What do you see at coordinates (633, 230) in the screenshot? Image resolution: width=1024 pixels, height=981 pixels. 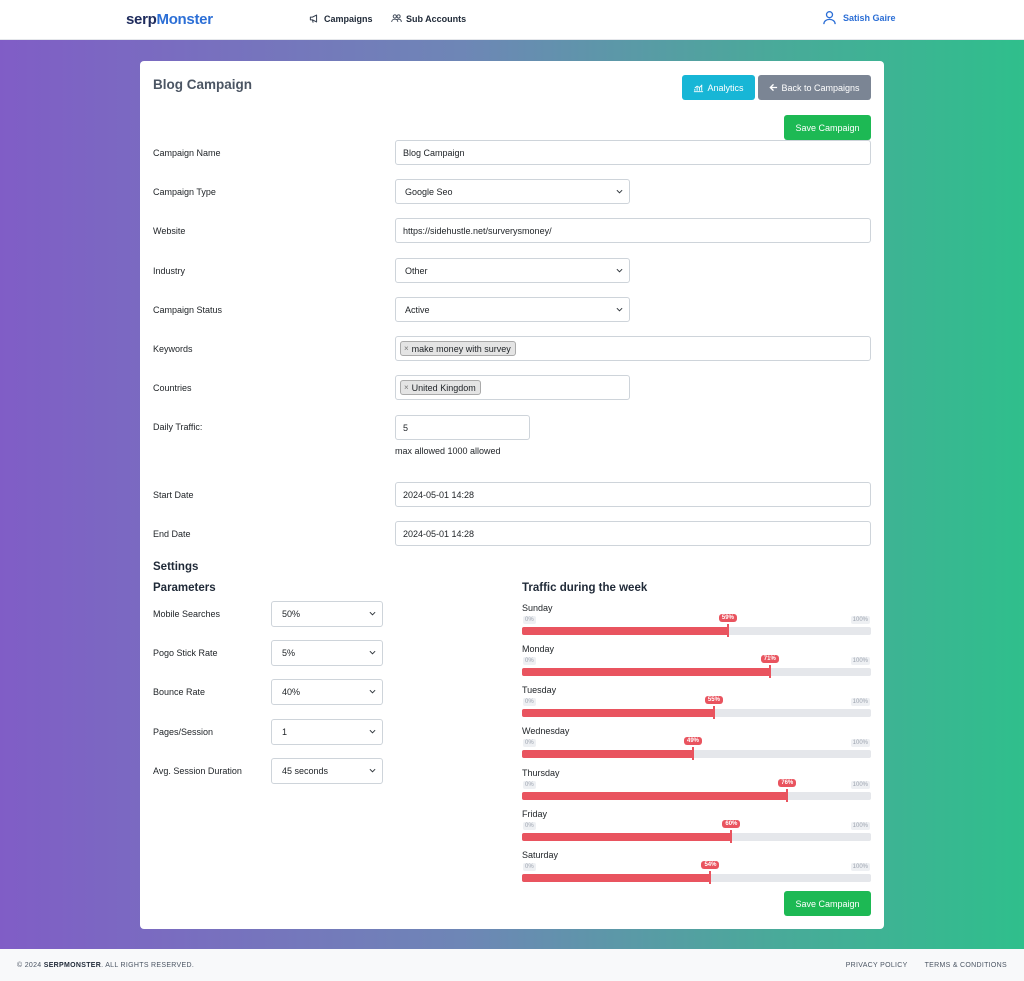 I see `website-input: https://sidehustle.net/surverysmoney/` at bounding box center [633, 230].